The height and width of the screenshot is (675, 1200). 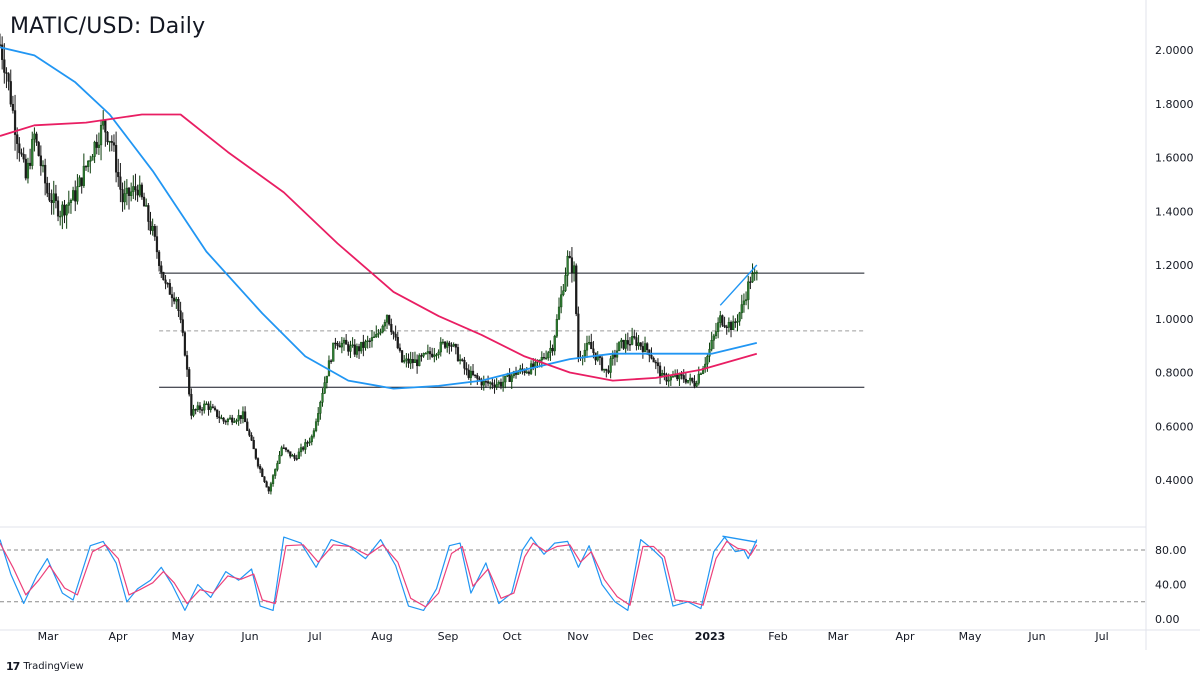 I want to click on price-tick-label: 1.6000, so click(x=1174, y=158).